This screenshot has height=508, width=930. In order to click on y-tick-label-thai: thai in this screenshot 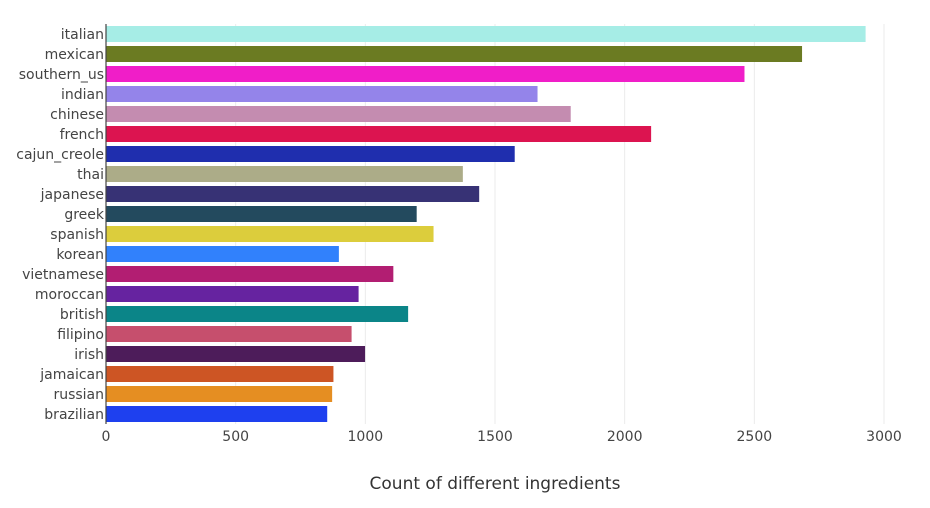, I will do `click(90, 175)`.